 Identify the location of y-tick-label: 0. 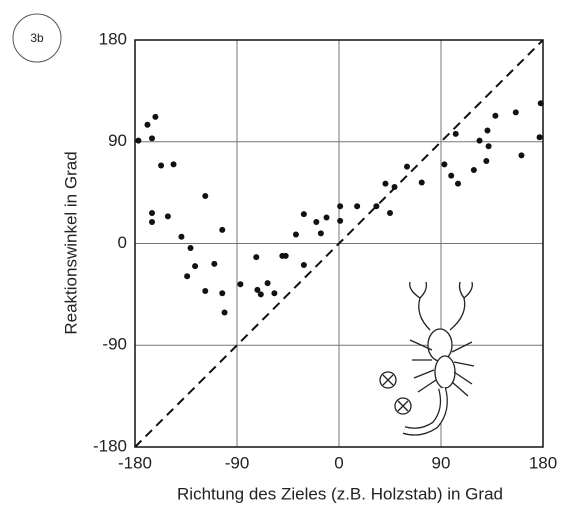
(122, 242).